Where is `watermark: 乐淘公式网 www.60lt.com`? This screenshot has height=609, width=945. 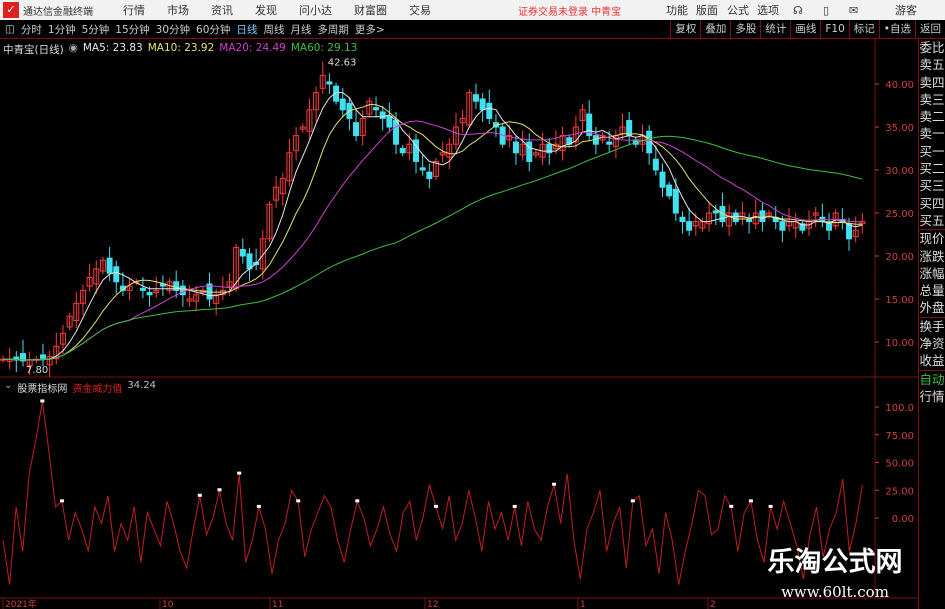 watermark: 乐淘公式网 www.60lt.com is located at coordinates (835, 570).